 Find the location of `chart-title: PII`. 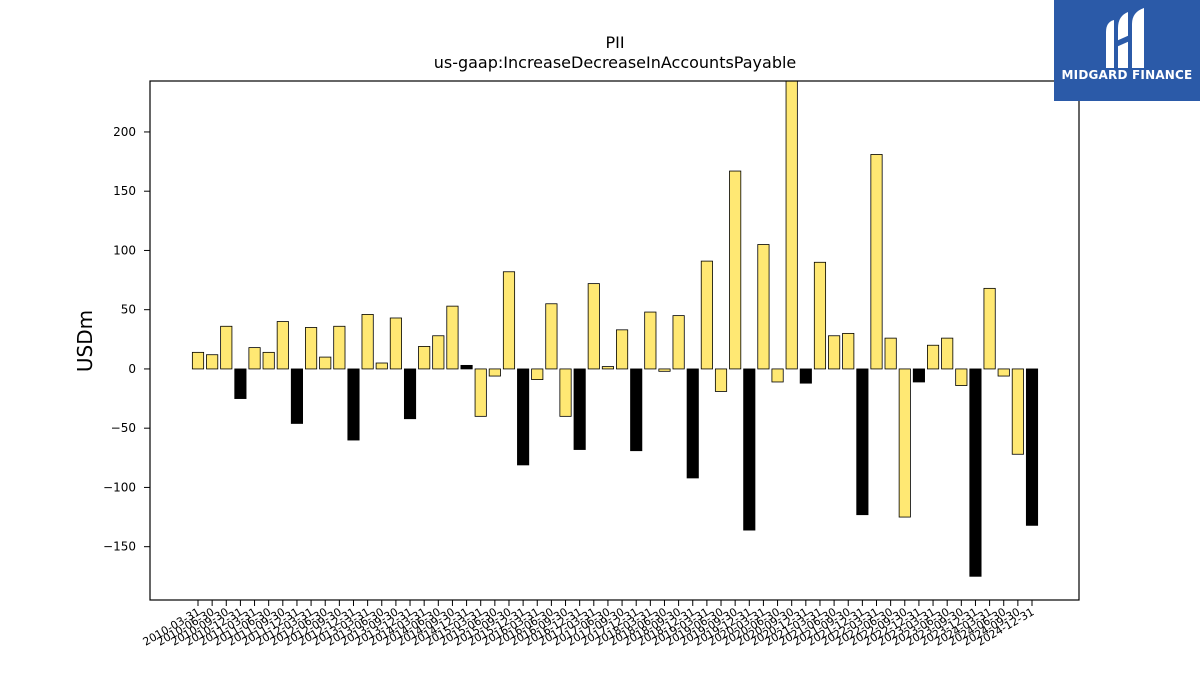

chart-title: PII is located at coordinates (614, 42).